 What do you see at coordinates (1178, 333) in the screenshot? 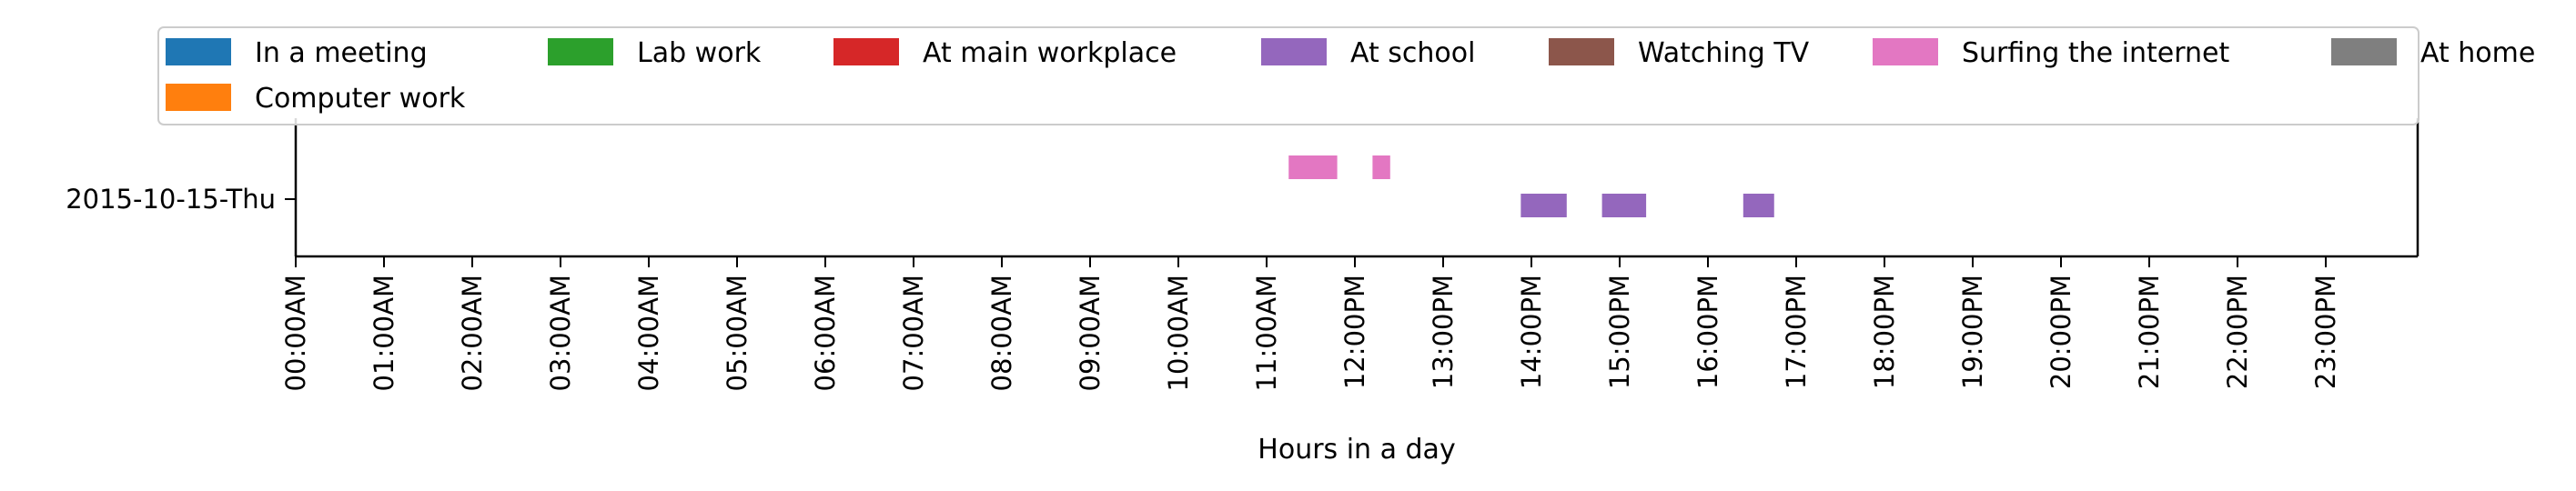
I see `x-tick-label: 10:00AM` at bounding box center [1178, 333].